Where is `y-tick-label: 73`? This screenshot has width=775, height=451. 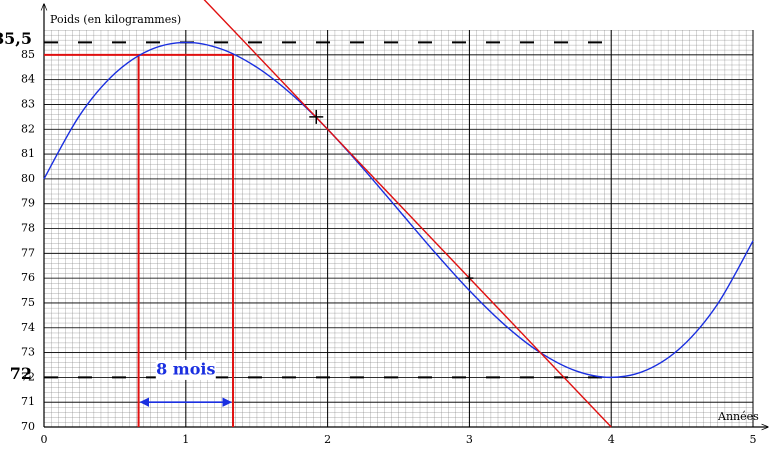
y-tick-label: 73 is located at coordinates (28, 352).